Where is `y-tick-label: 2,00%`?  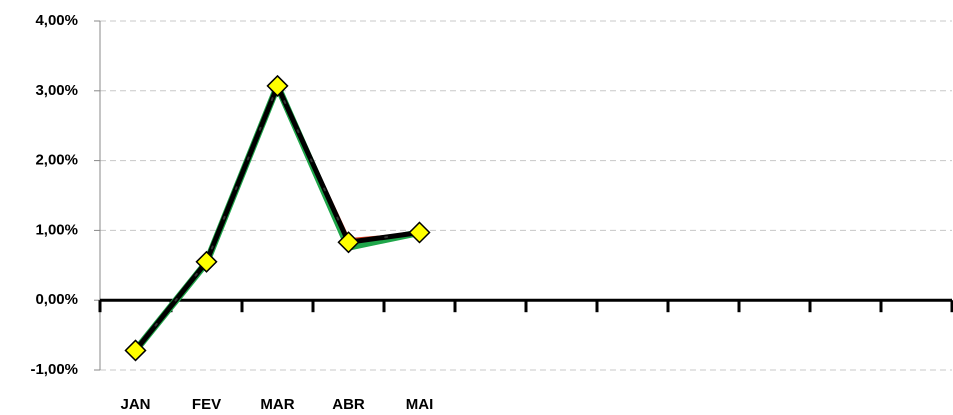 y-tick-label: 2,00% is located at coordinates (56, 160).